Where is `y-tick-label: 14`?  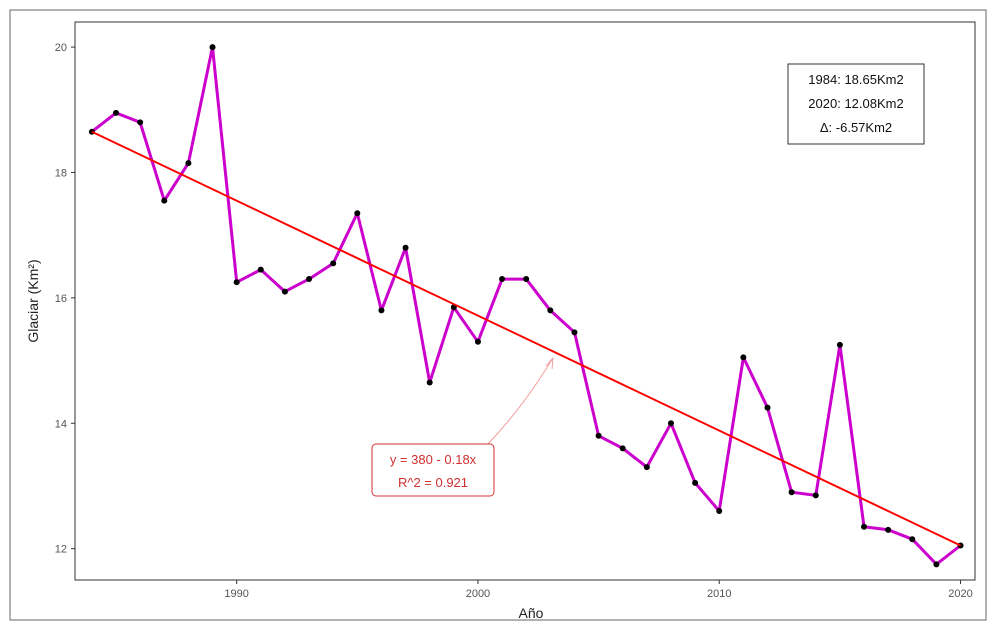 y-tick-label: 14 is located at coordinates (61, 424).